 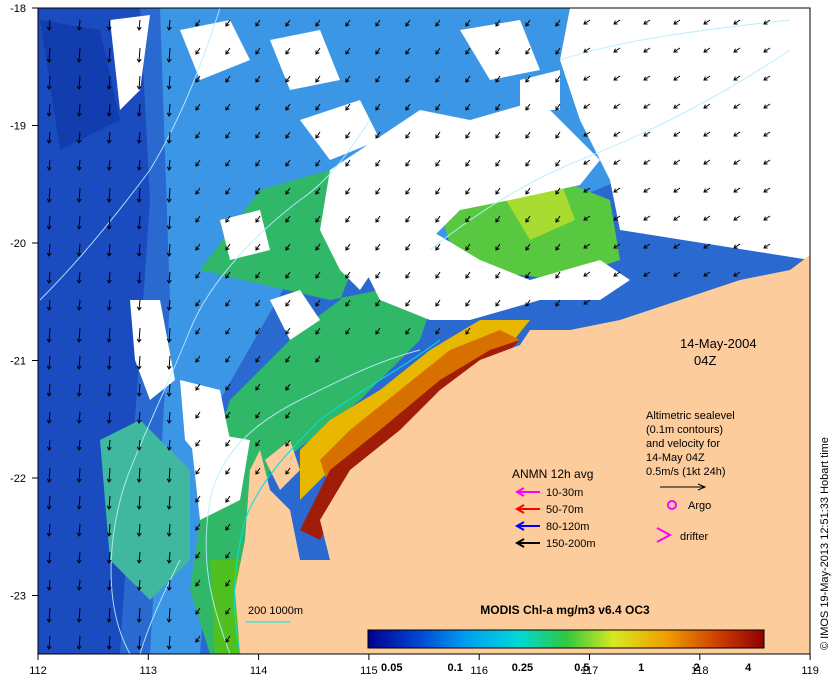 I want to click on colorbar-tick-label: 2, so click(x=697, y=668).